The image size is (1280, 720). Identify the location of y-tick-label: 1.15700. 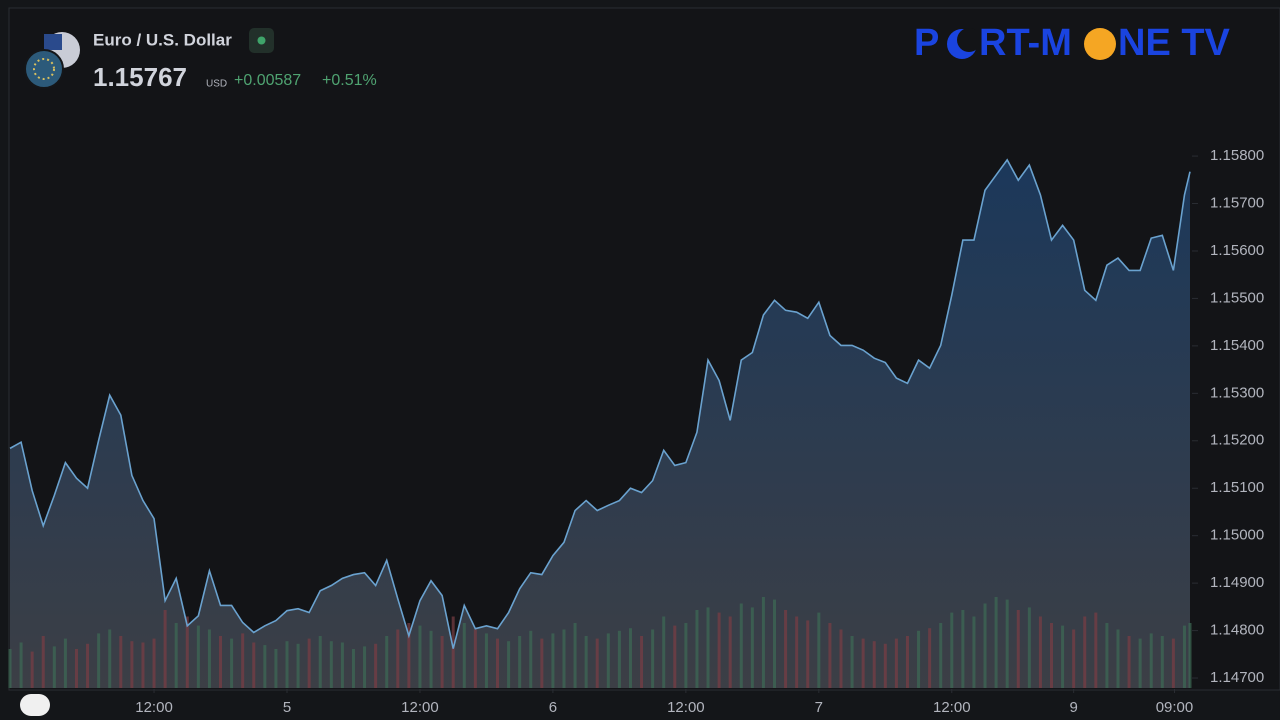
(1237, 202).